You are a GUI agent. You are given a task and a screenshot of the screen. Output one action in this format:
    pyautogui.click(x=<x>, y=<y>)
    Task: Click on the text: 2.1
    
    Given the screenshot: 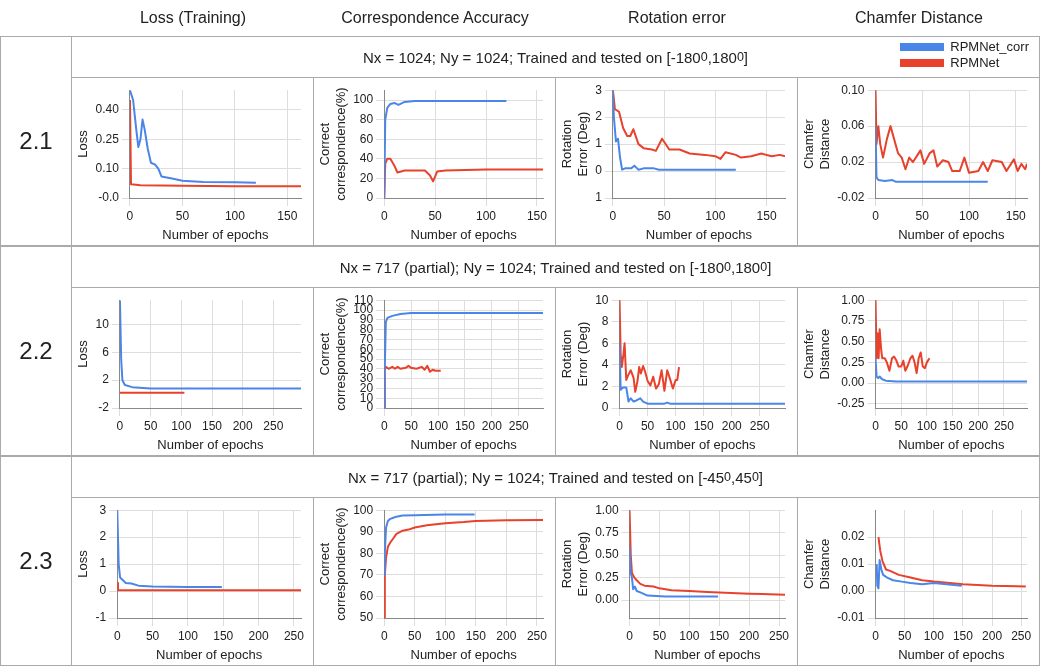 What is the action you would take?
    pyautogui.click(x=36, y=141)
    